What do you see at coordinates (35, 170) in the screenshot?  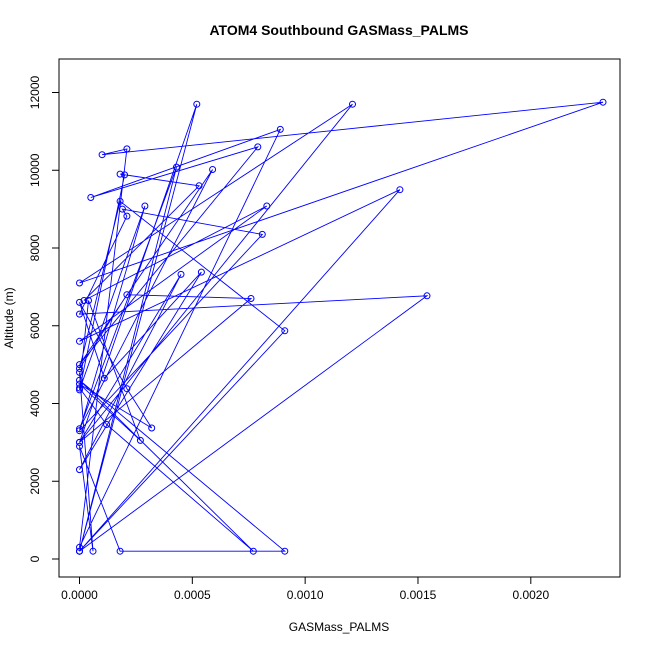 I see `y-tick-label: 10000` at bounding box center [35, 170].